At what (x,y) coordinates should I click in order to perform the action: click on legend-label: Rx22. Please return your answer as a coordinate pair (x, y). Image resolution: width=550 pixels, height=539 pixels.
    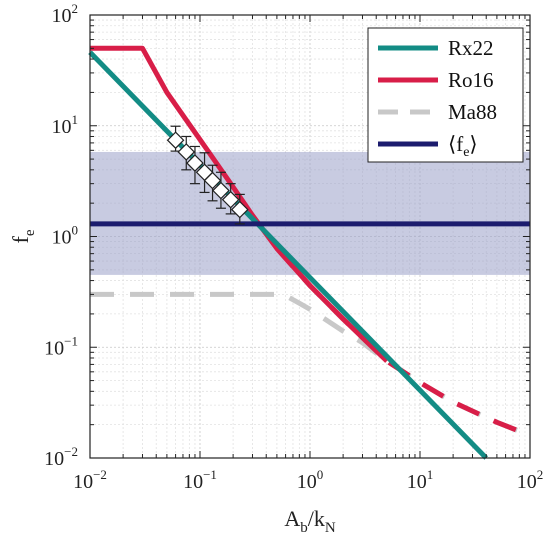
    Looking at the image, I should click on (471, 48).